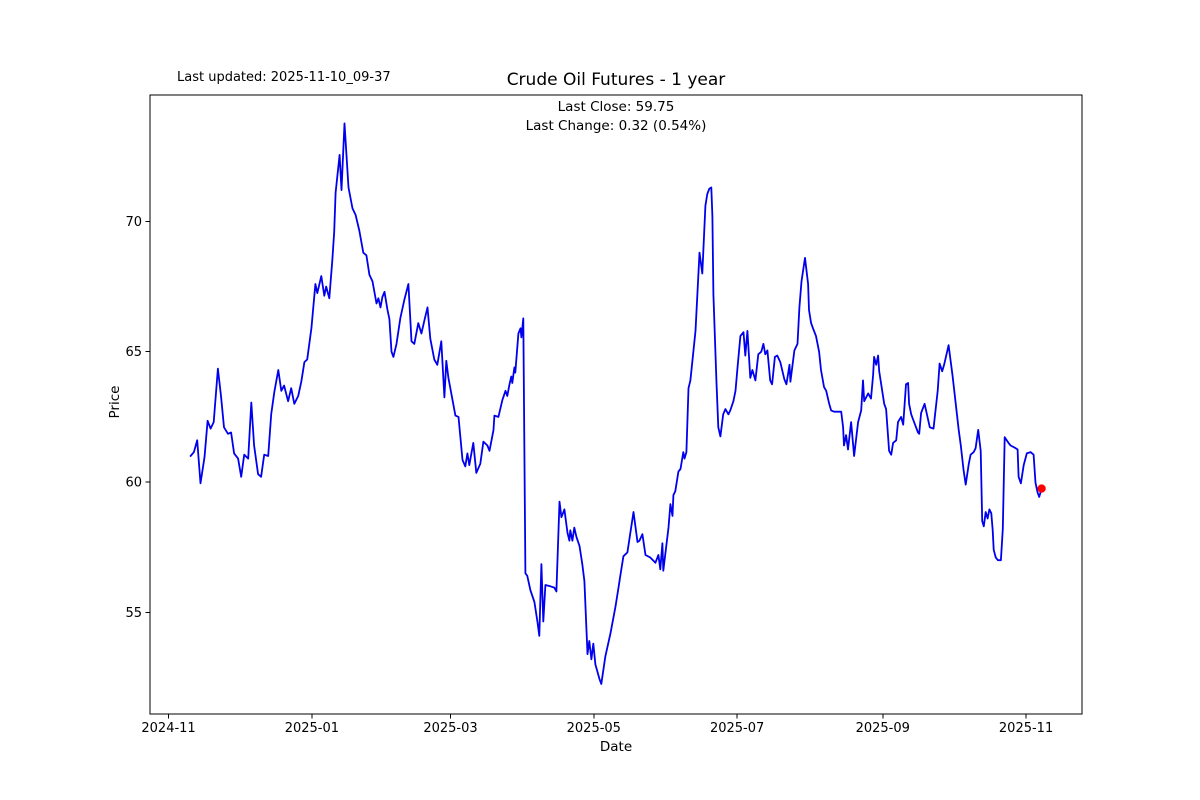 Image resolution: width=1200 pixels, height=800 pixels. I want to click on x-tick-label: 2025-03, so click(450, 728).